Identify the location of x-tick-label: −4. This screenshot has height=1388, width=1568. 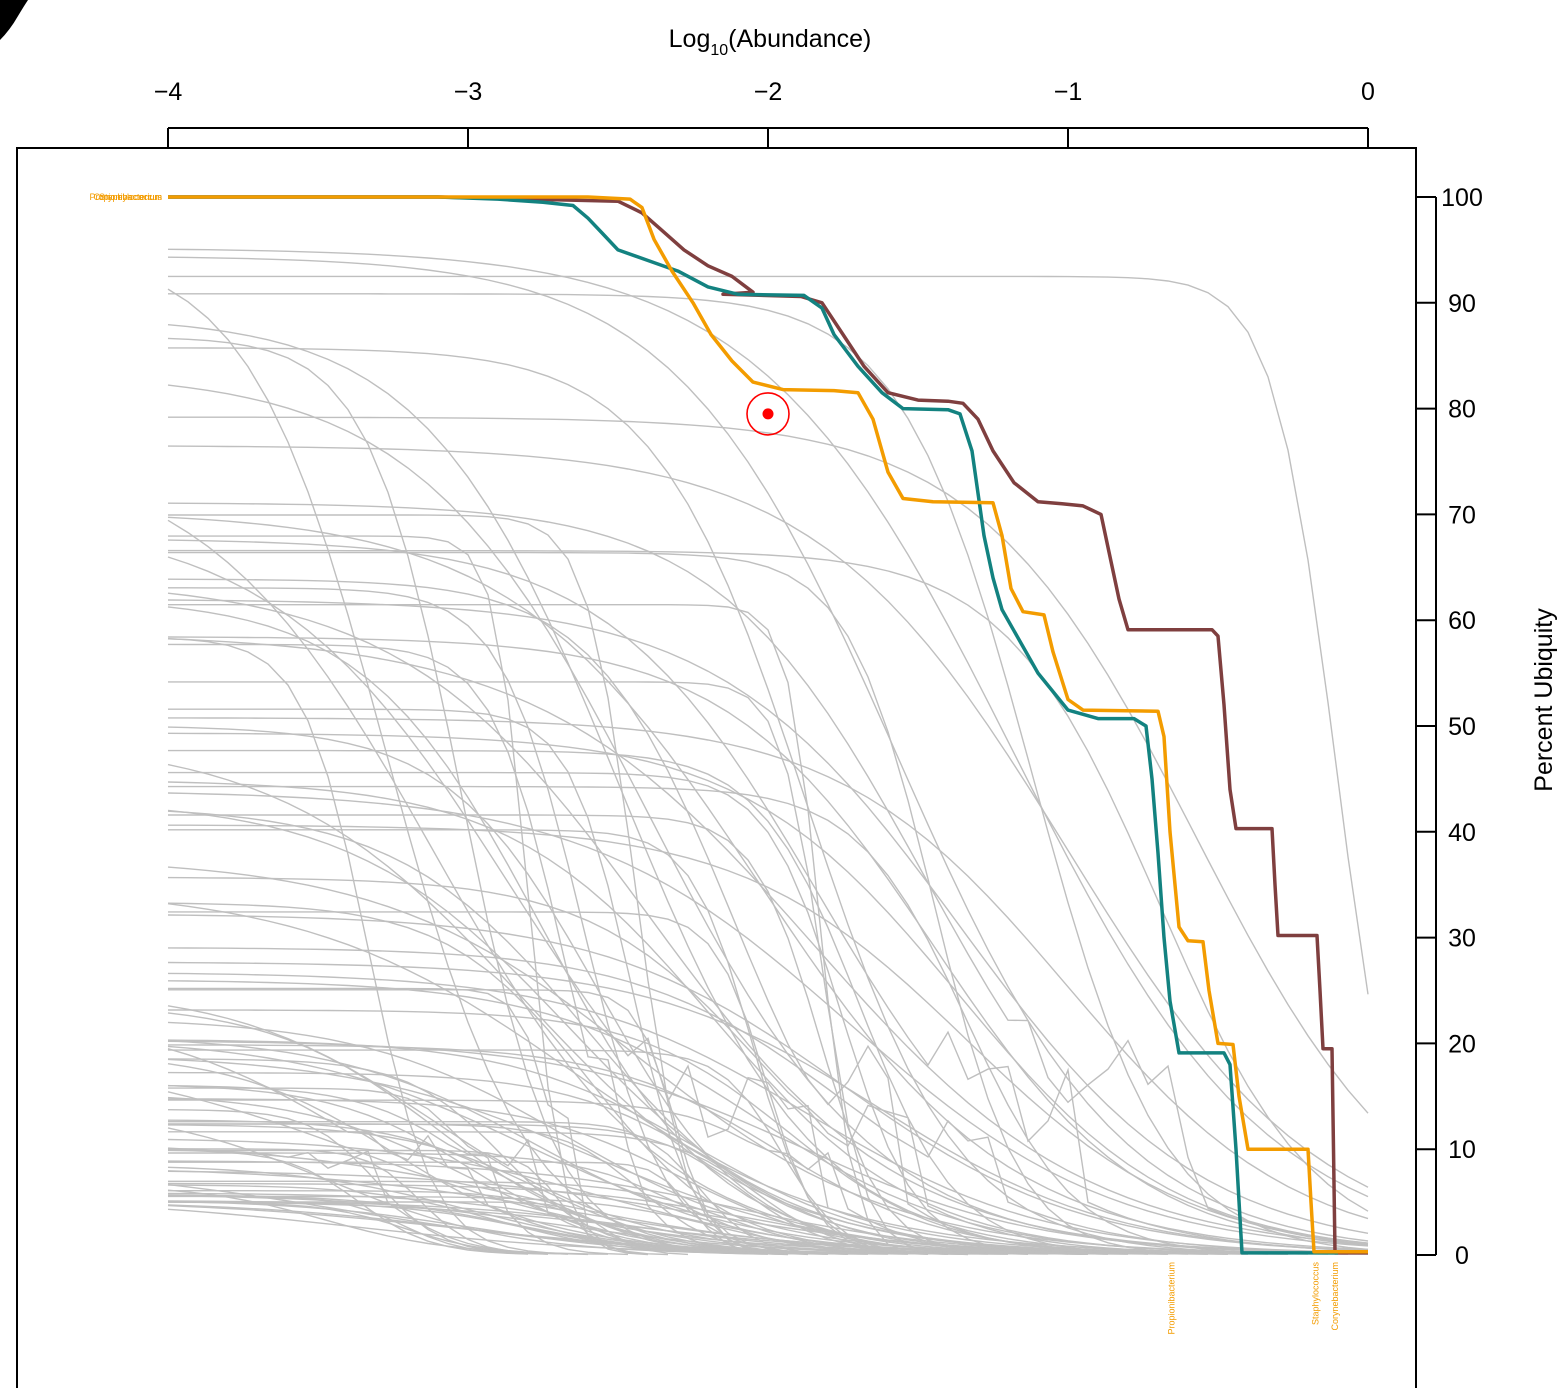
(168, 92).